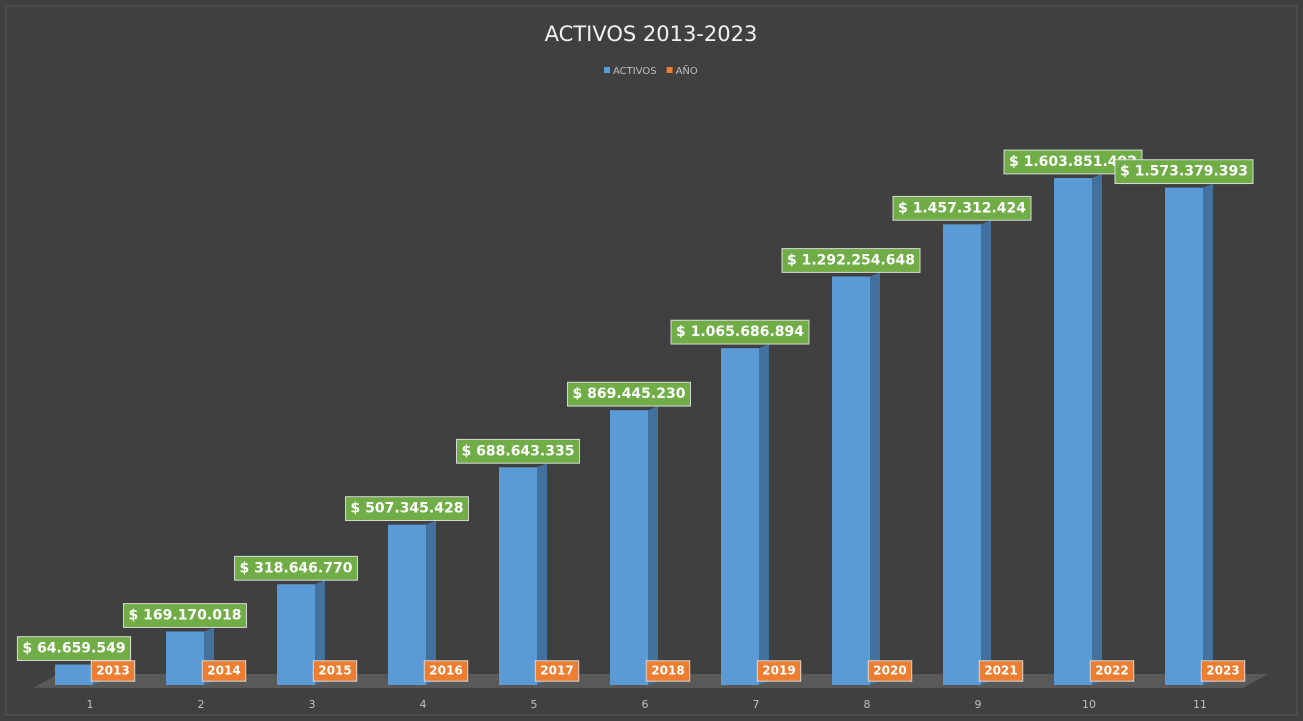  What do you see at coordinates (635, 71) in the screenshot?
I see `legend-label: ACTIVOS` at bounding box center [635, 71].